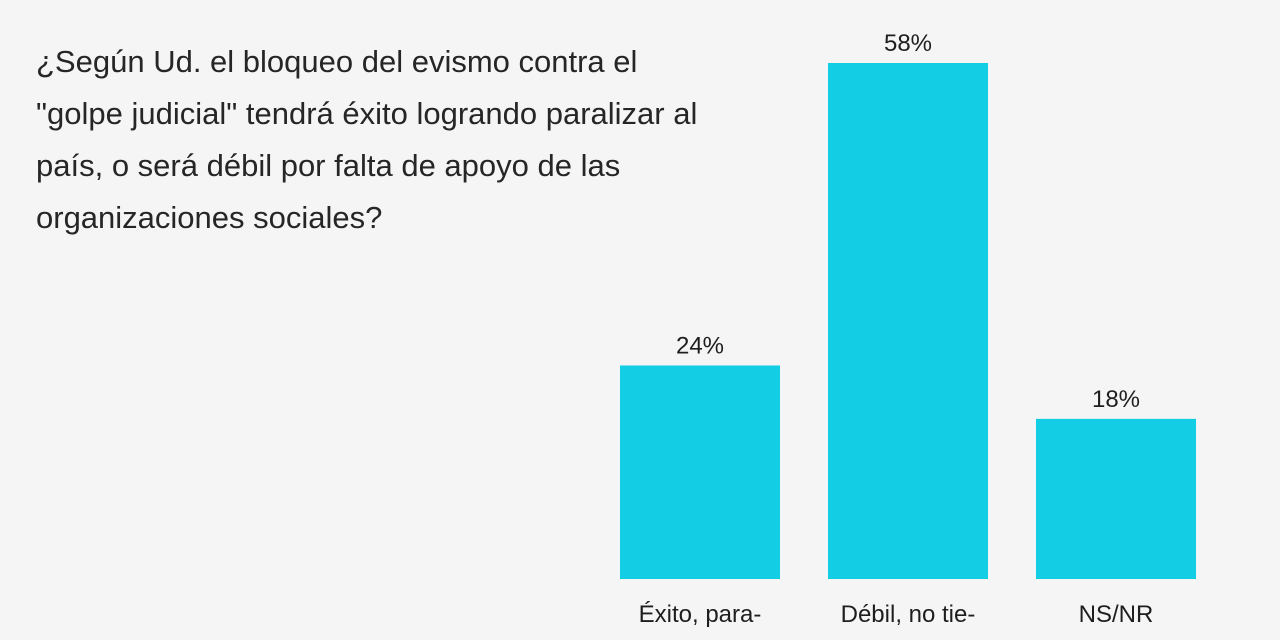 The width and height of the screenshot is (1280, 640). Describe the element at coordinates (1116, 614) in the screenshot. I see `category-label-3: NS/NR` at that location.